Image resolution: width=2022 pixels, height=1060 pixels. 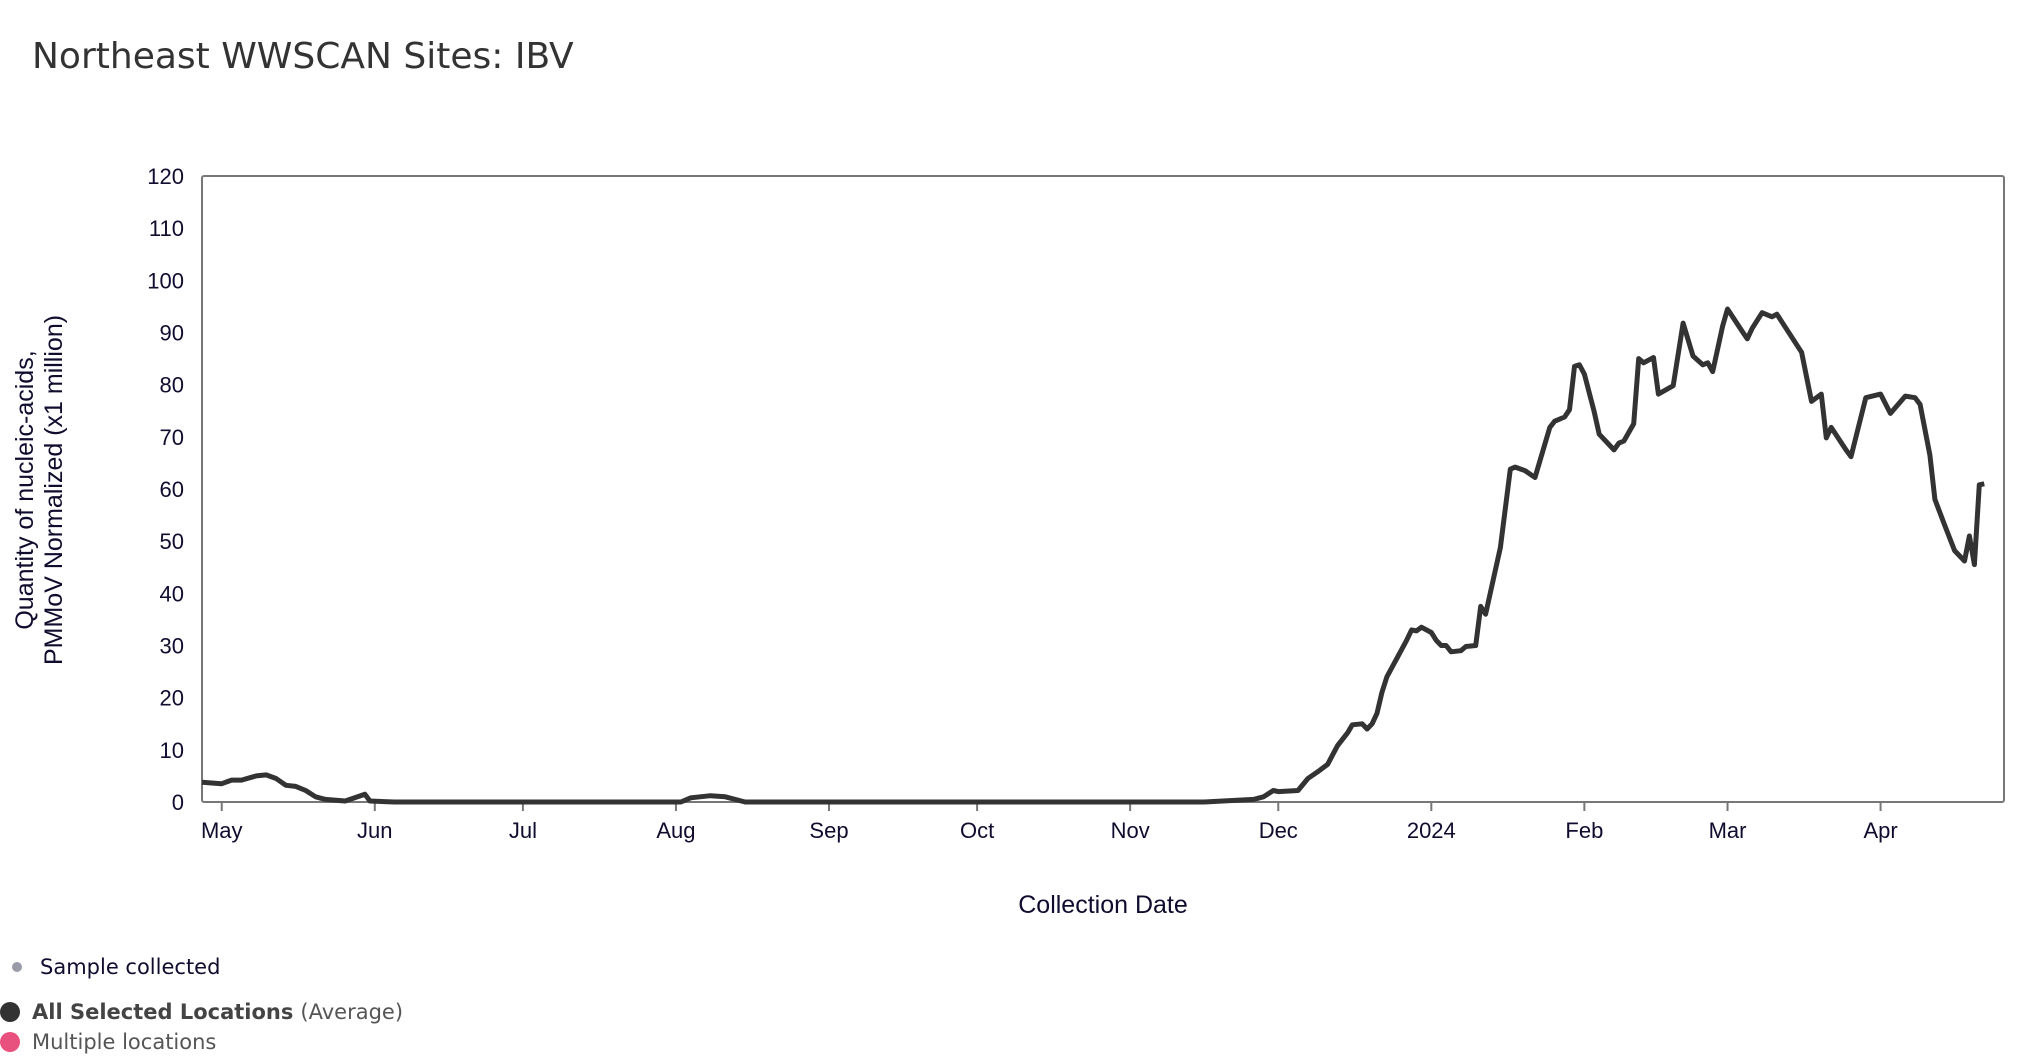 What do you see at coordinates (1880, 830) in the screenshot?
I see `x-tick-label: Apr` at bounding box center [1880, 830].